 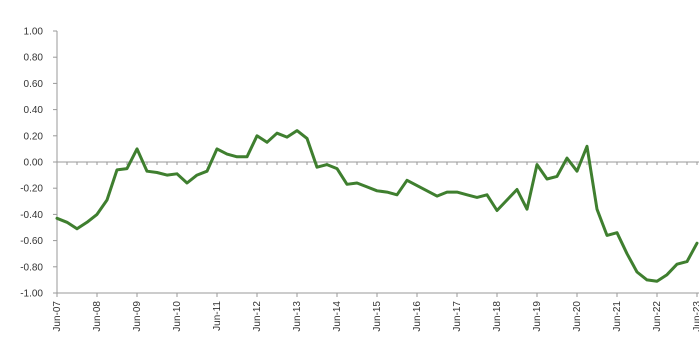 What do you see at coordinates (257, 316) in the screenshot?
I see `x-tick-label: Jun-12` at bounding box center [257, 316].